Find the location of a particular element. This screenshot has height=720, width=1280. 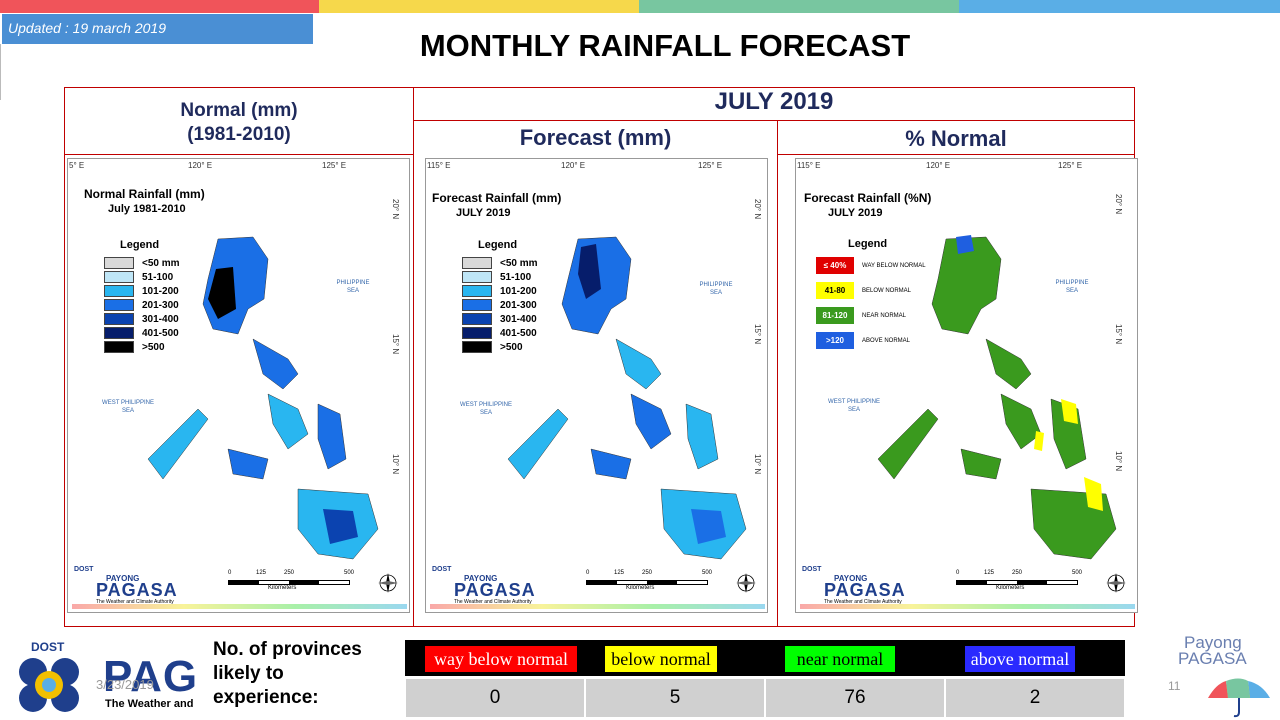

category-label: below normal is located at coordinates (661, 659).